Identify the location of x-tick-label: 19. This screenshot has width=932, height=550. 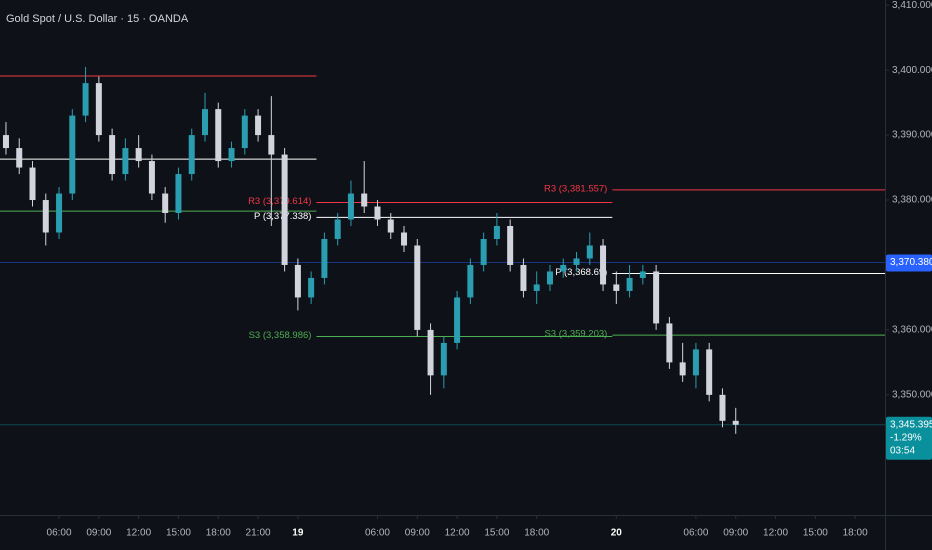
(298, 533).